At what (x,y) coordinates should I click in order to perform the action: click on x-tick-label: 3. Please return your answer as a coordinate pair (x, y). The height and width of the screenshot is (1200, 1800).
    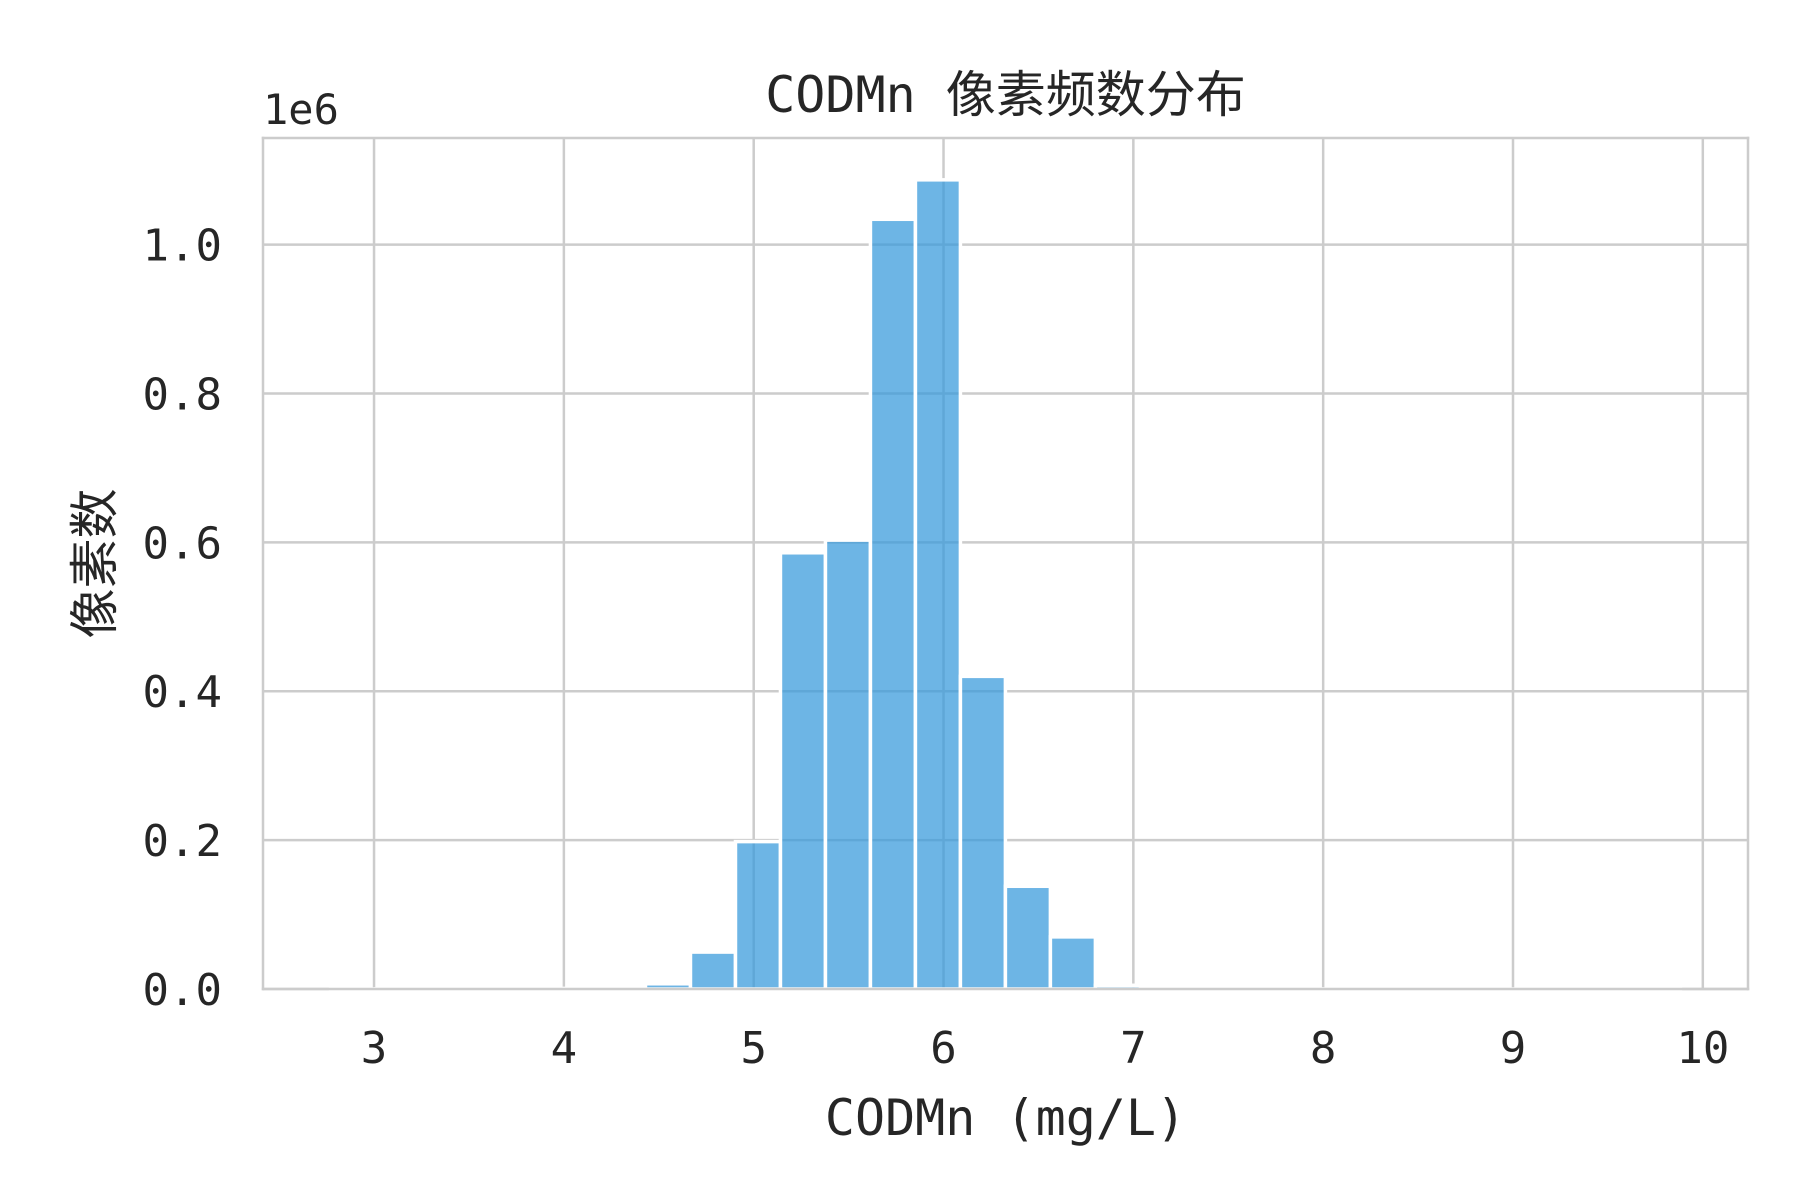
    Looking at the image, I should click on (374, 1048).